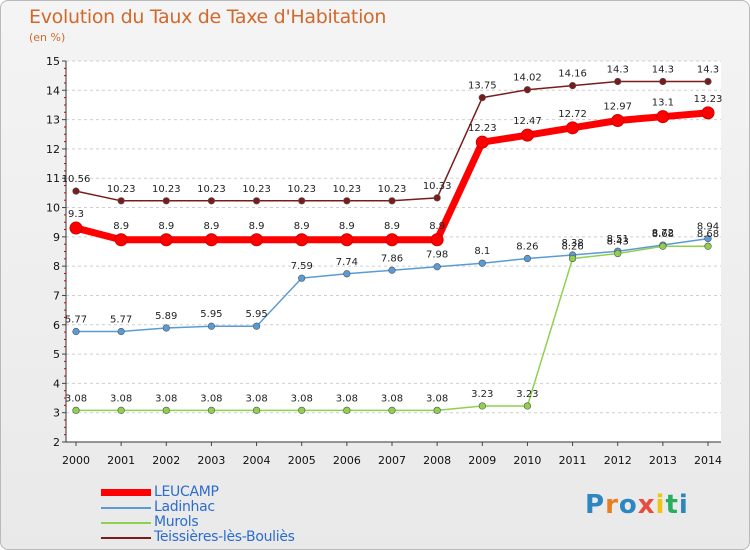  What do you see at coordinates (121, 460) in the screenshot?
I see `x-tick-label: 2001` at bounding box center [121, 460].